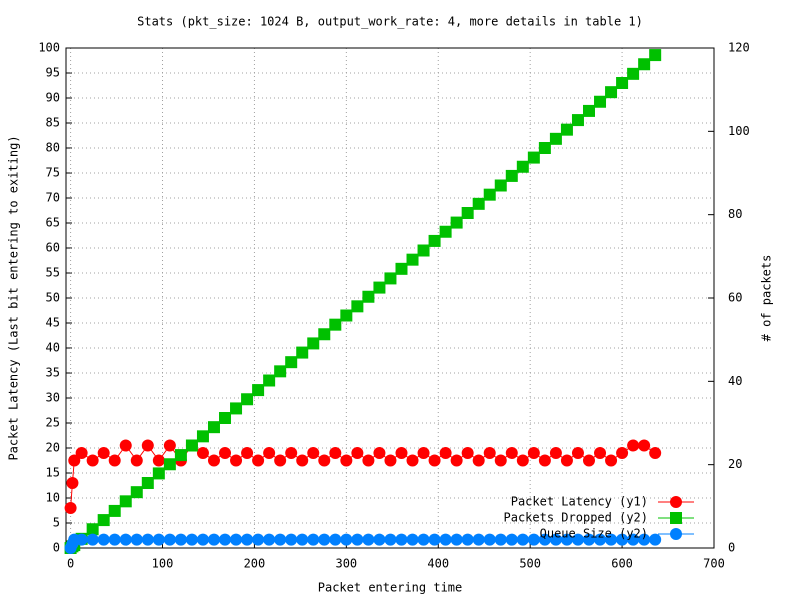 The width and height of the screenshot is (800, 600). What do you see at coordinates (731, 548) in the screenshot?
I see `y2-tick-label: 0` at bounding box center [731, 548].